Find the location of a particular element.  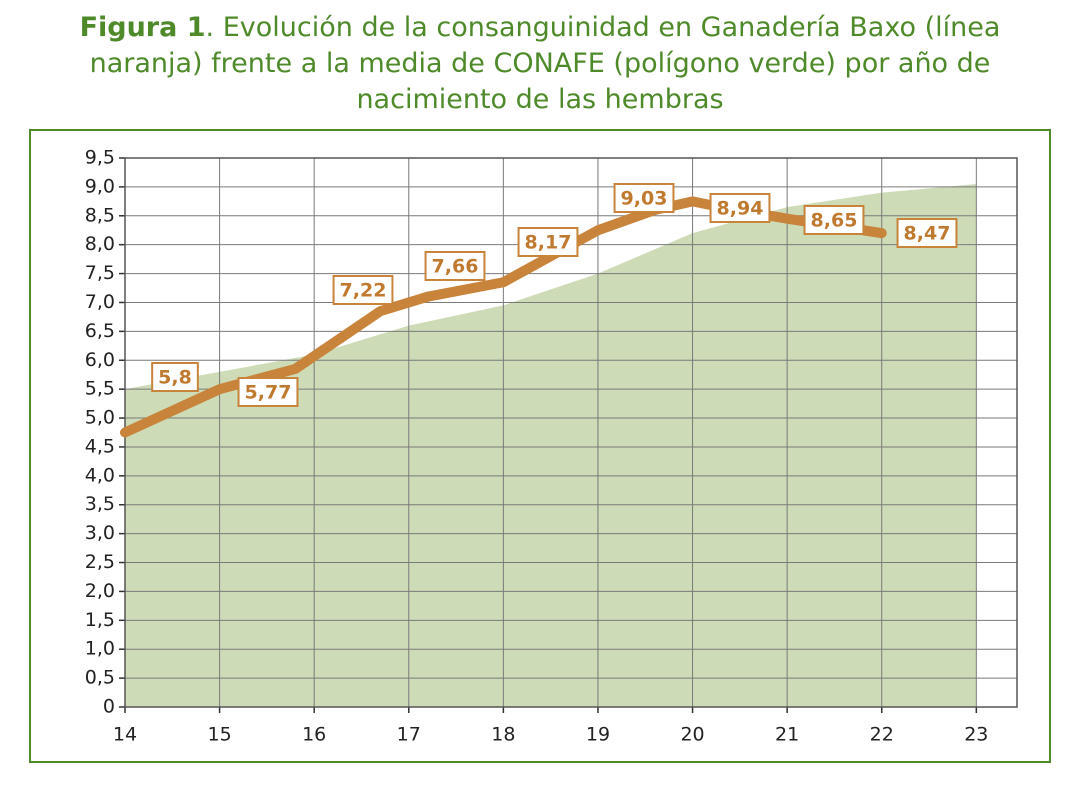

annotation: 5,8 is located at coordinates (175, 377).